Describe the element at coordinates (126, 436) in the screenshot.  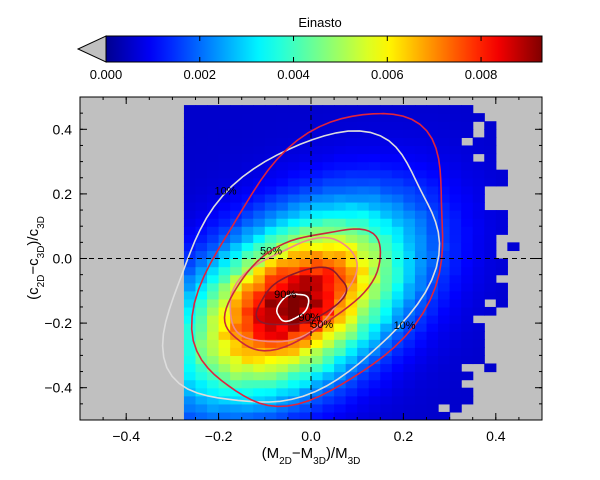
I see `x-tick-label: −0.4` at that location.